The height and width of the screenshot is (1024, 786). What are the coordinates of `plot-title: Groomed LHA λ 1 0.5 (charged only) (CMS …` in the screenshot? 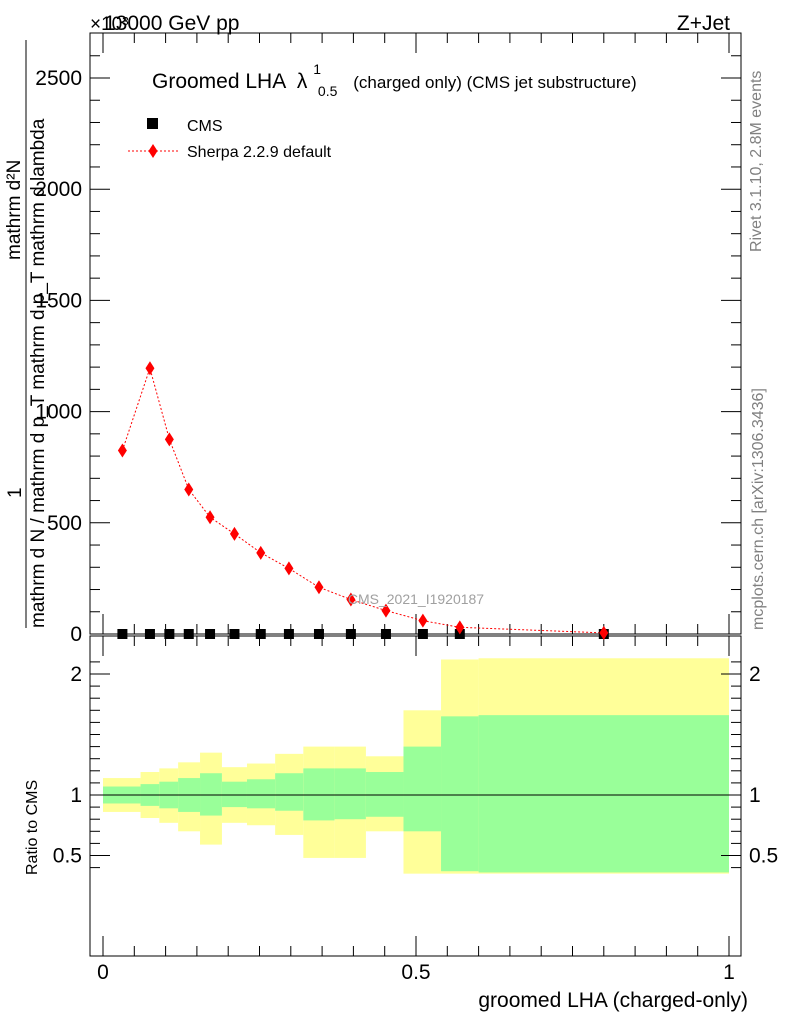 It's located at (394, 78).